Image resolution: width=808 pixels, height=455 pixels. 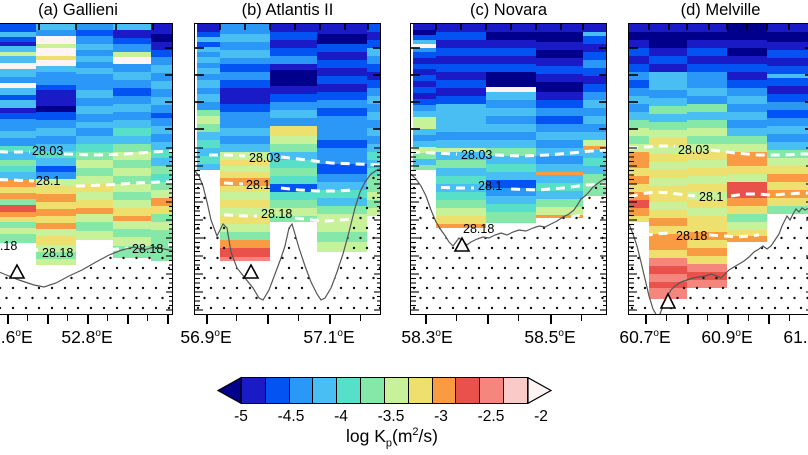 I want to click on colorbar-tick-label: -4, so click(x=341, y=416).